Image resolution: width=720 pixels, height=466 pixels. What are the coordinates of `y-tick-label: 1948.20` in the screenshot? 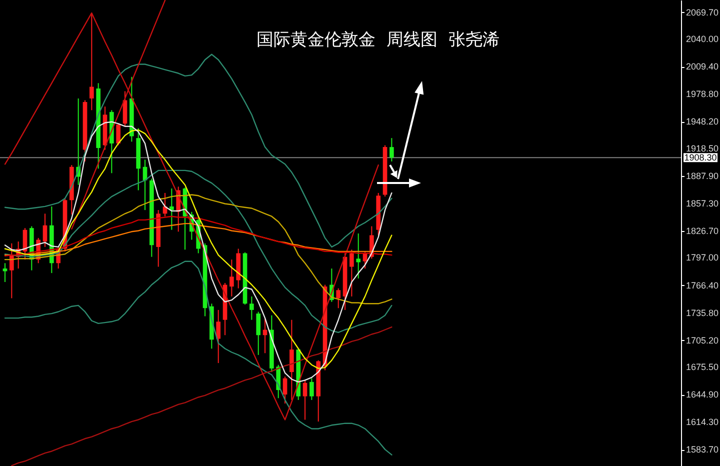 It's located at (702, 121).